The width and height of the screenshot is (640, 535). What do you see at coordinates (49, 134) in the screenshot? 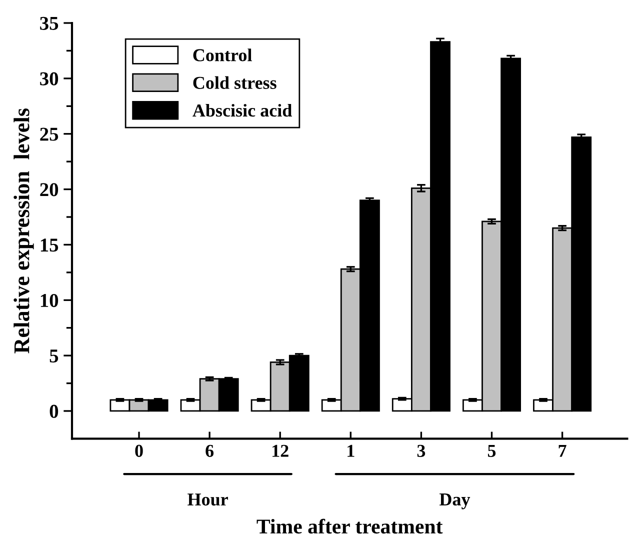
I see `y-tick-label: 25` at bounding box center [49, 134].